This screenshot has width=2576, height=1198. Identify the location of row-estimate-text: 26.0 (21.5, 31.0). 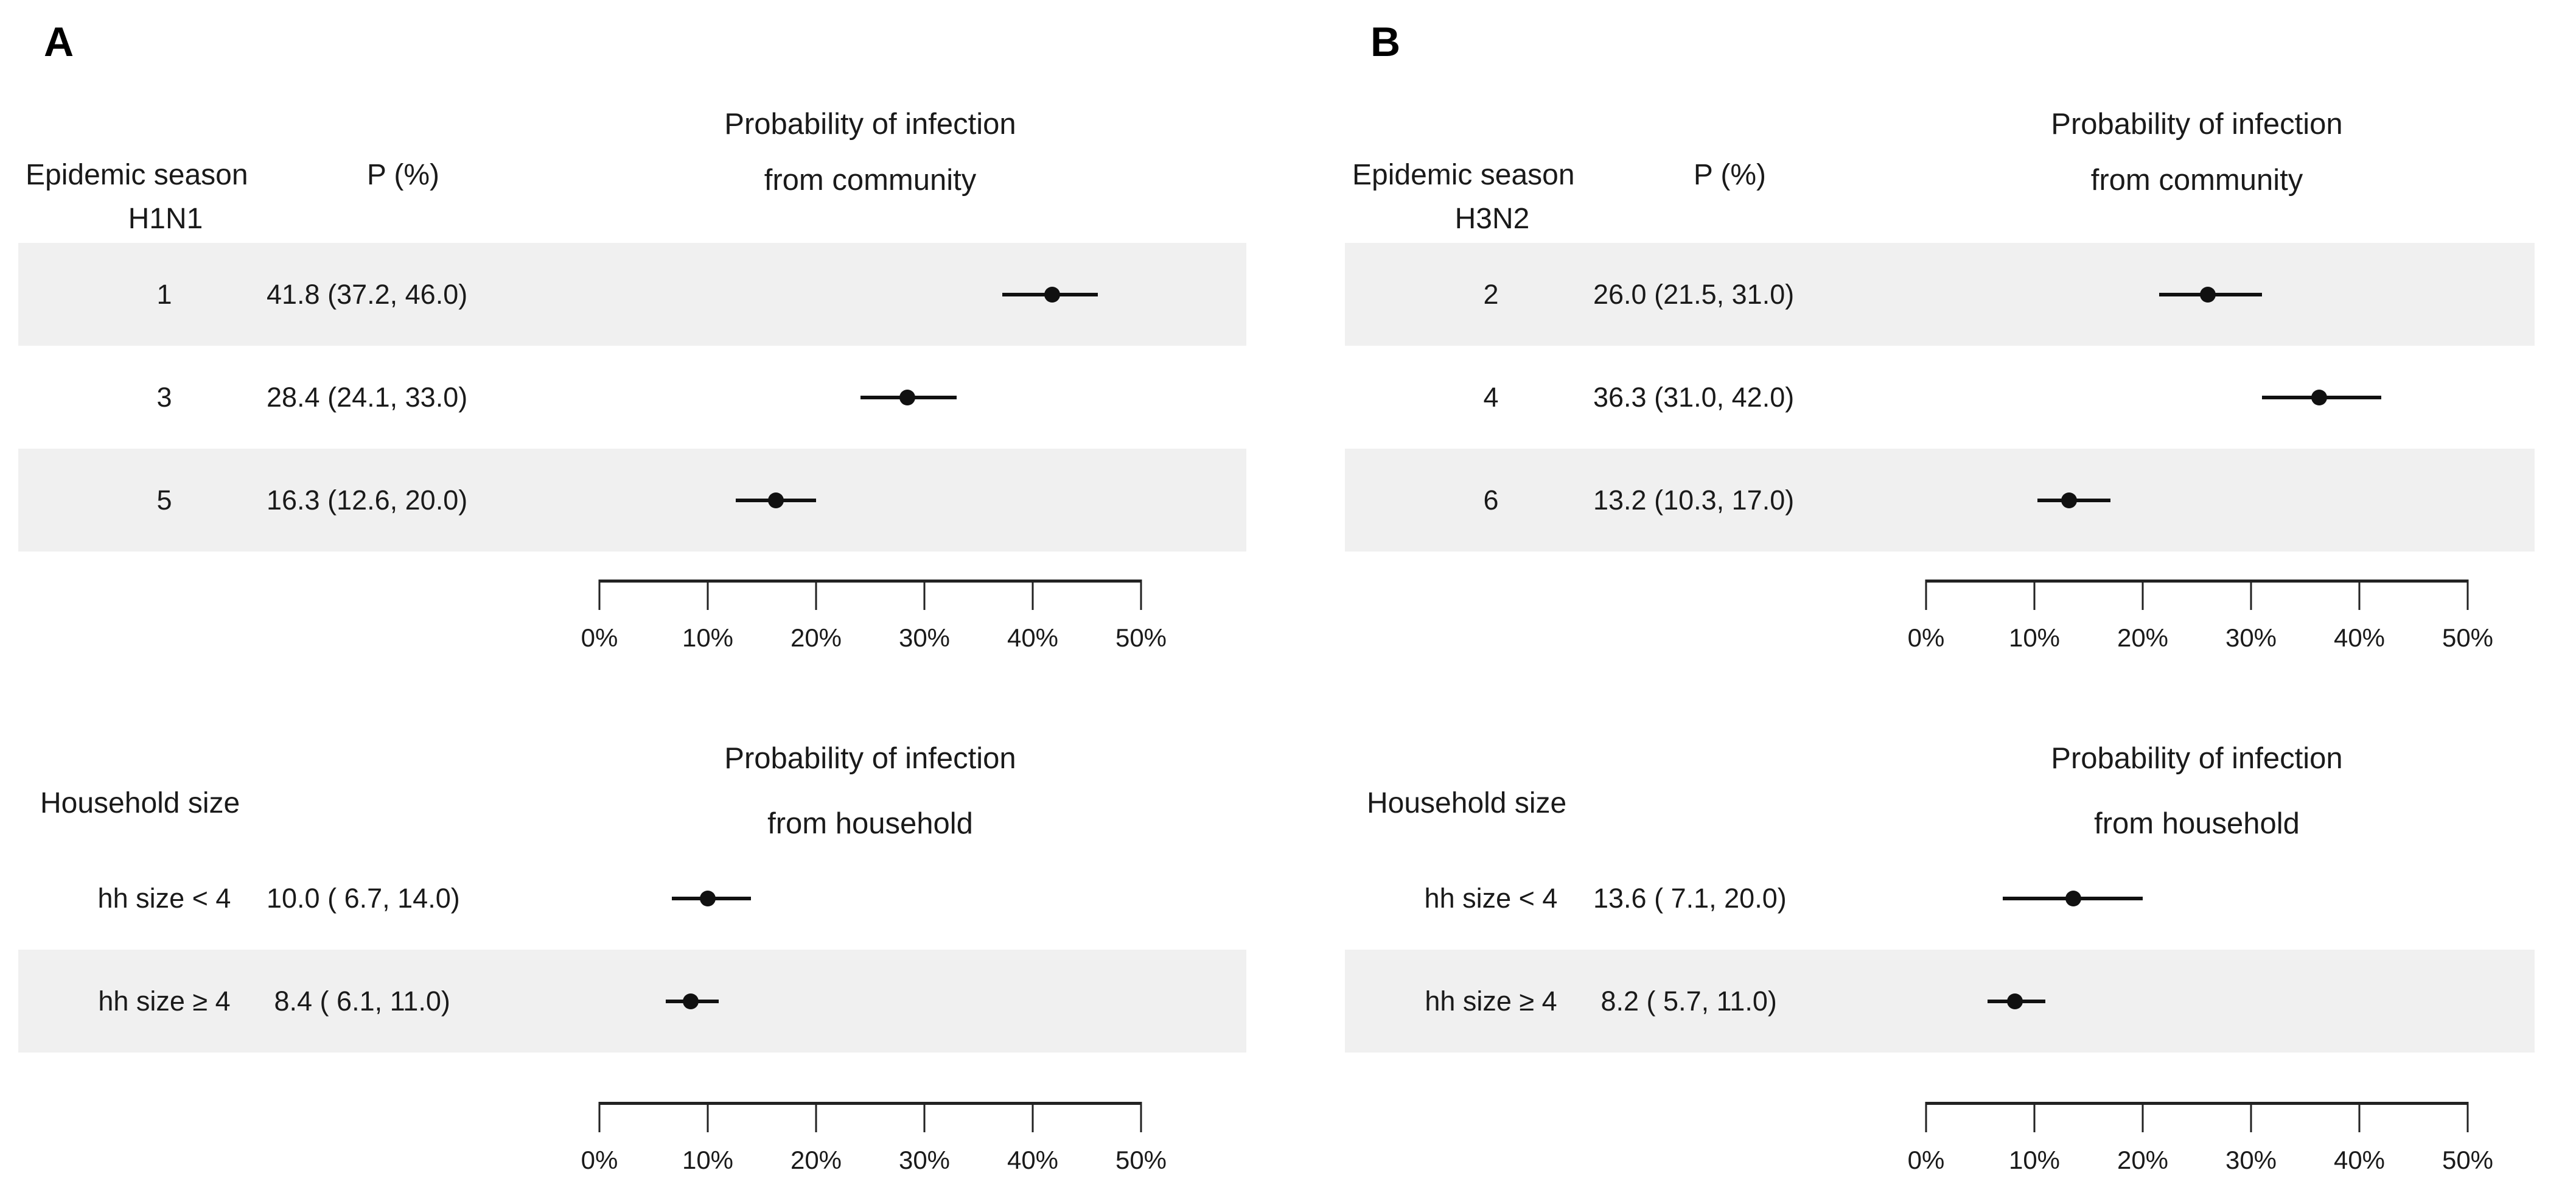
(1694, 294).